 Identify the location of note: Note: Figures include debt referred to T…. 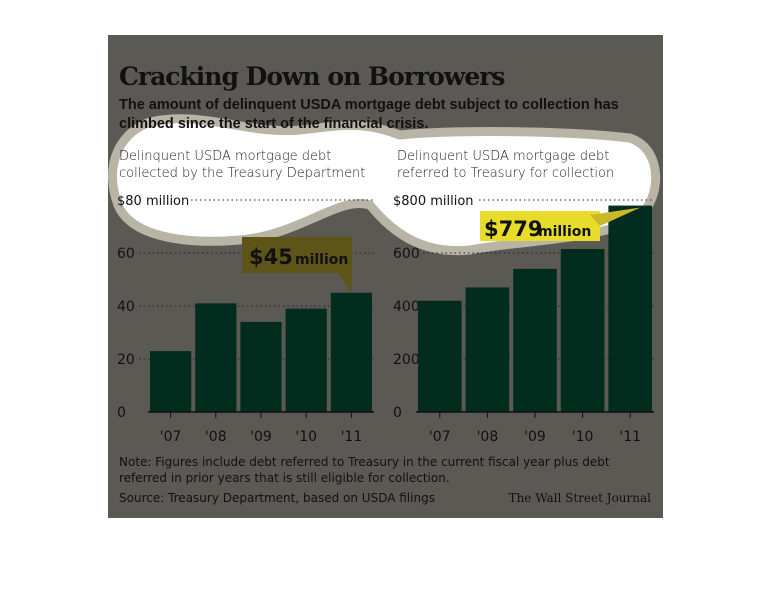
(364, 470).